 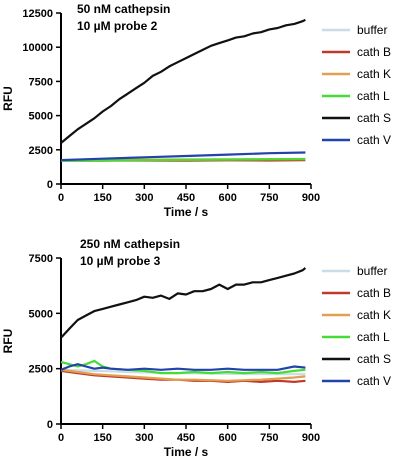 What do you see at coordinates (183, 375) in the screenshot?
I see `series-line-cath-k` at bounding box center [183, 375].